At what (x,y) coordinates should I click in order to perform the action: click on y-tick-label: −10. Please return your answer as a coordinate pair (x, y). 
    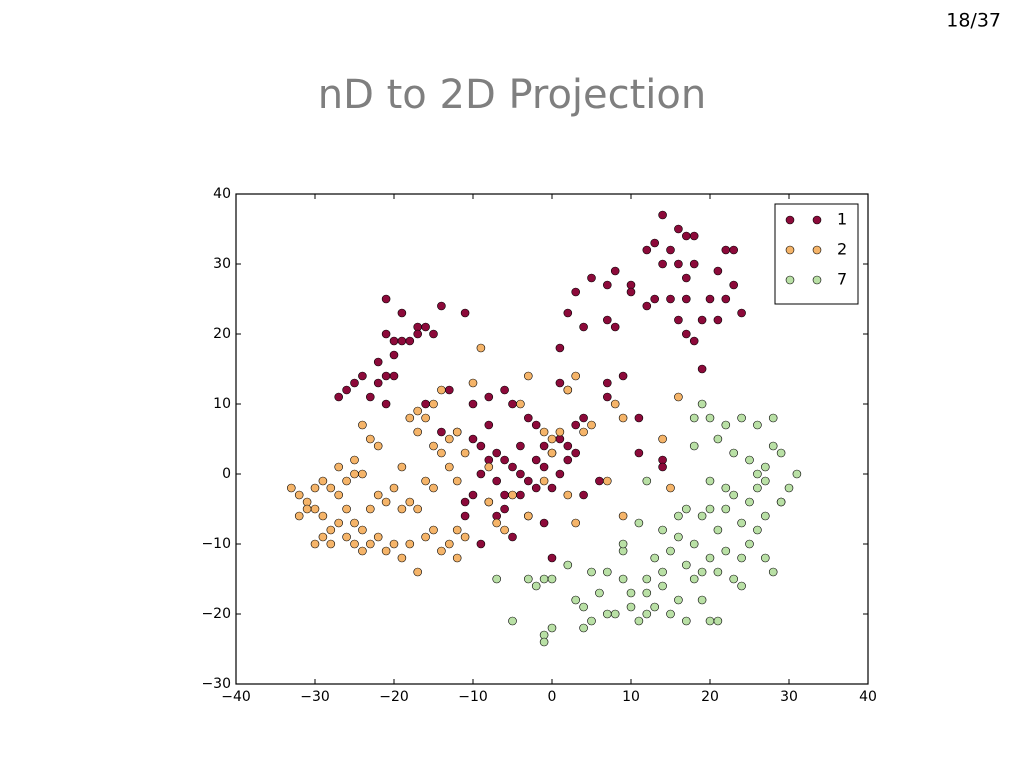
    Looking at the image, I should click on (216, 544).